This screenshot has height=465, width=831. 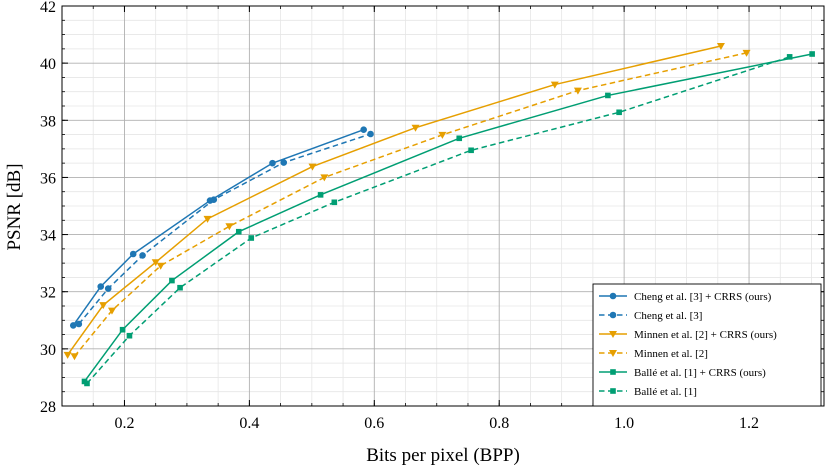 I want to click on legend-entry-label: Ballé et al. [1] + CRRS (ours), so click(x=700, y=373).